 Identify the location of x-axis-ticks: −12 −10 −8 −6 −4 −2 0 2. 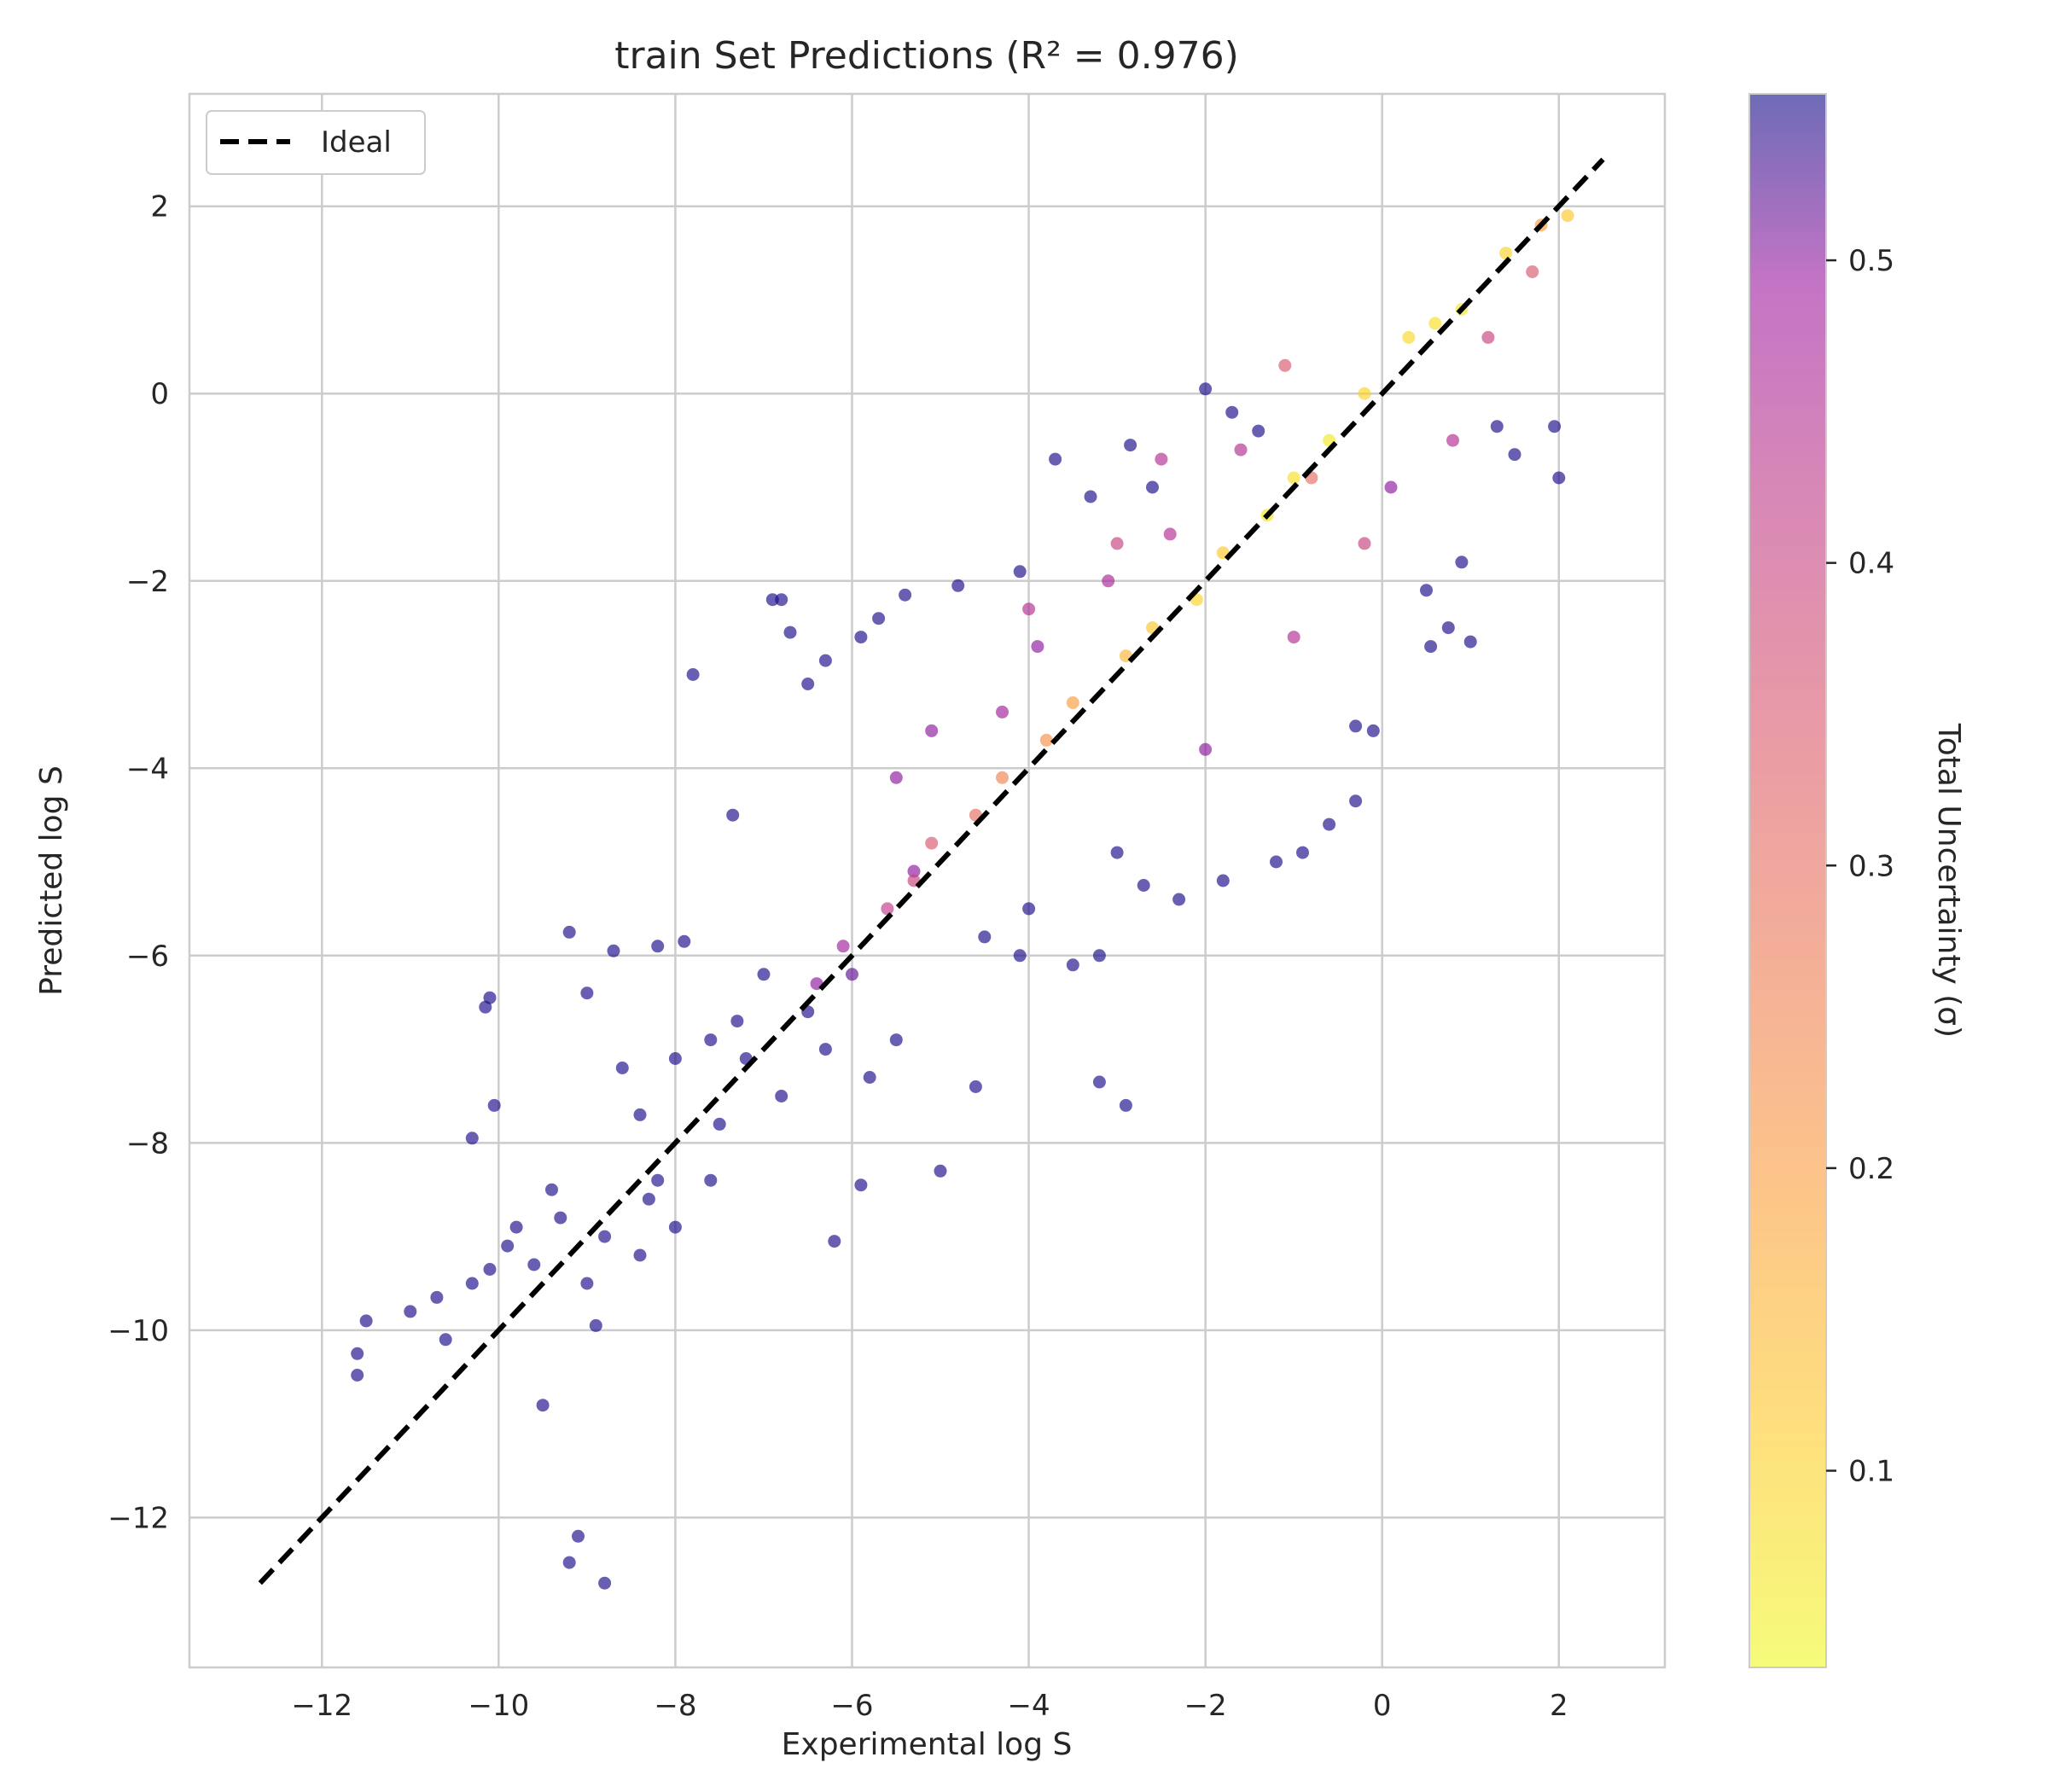
(930, 1706).